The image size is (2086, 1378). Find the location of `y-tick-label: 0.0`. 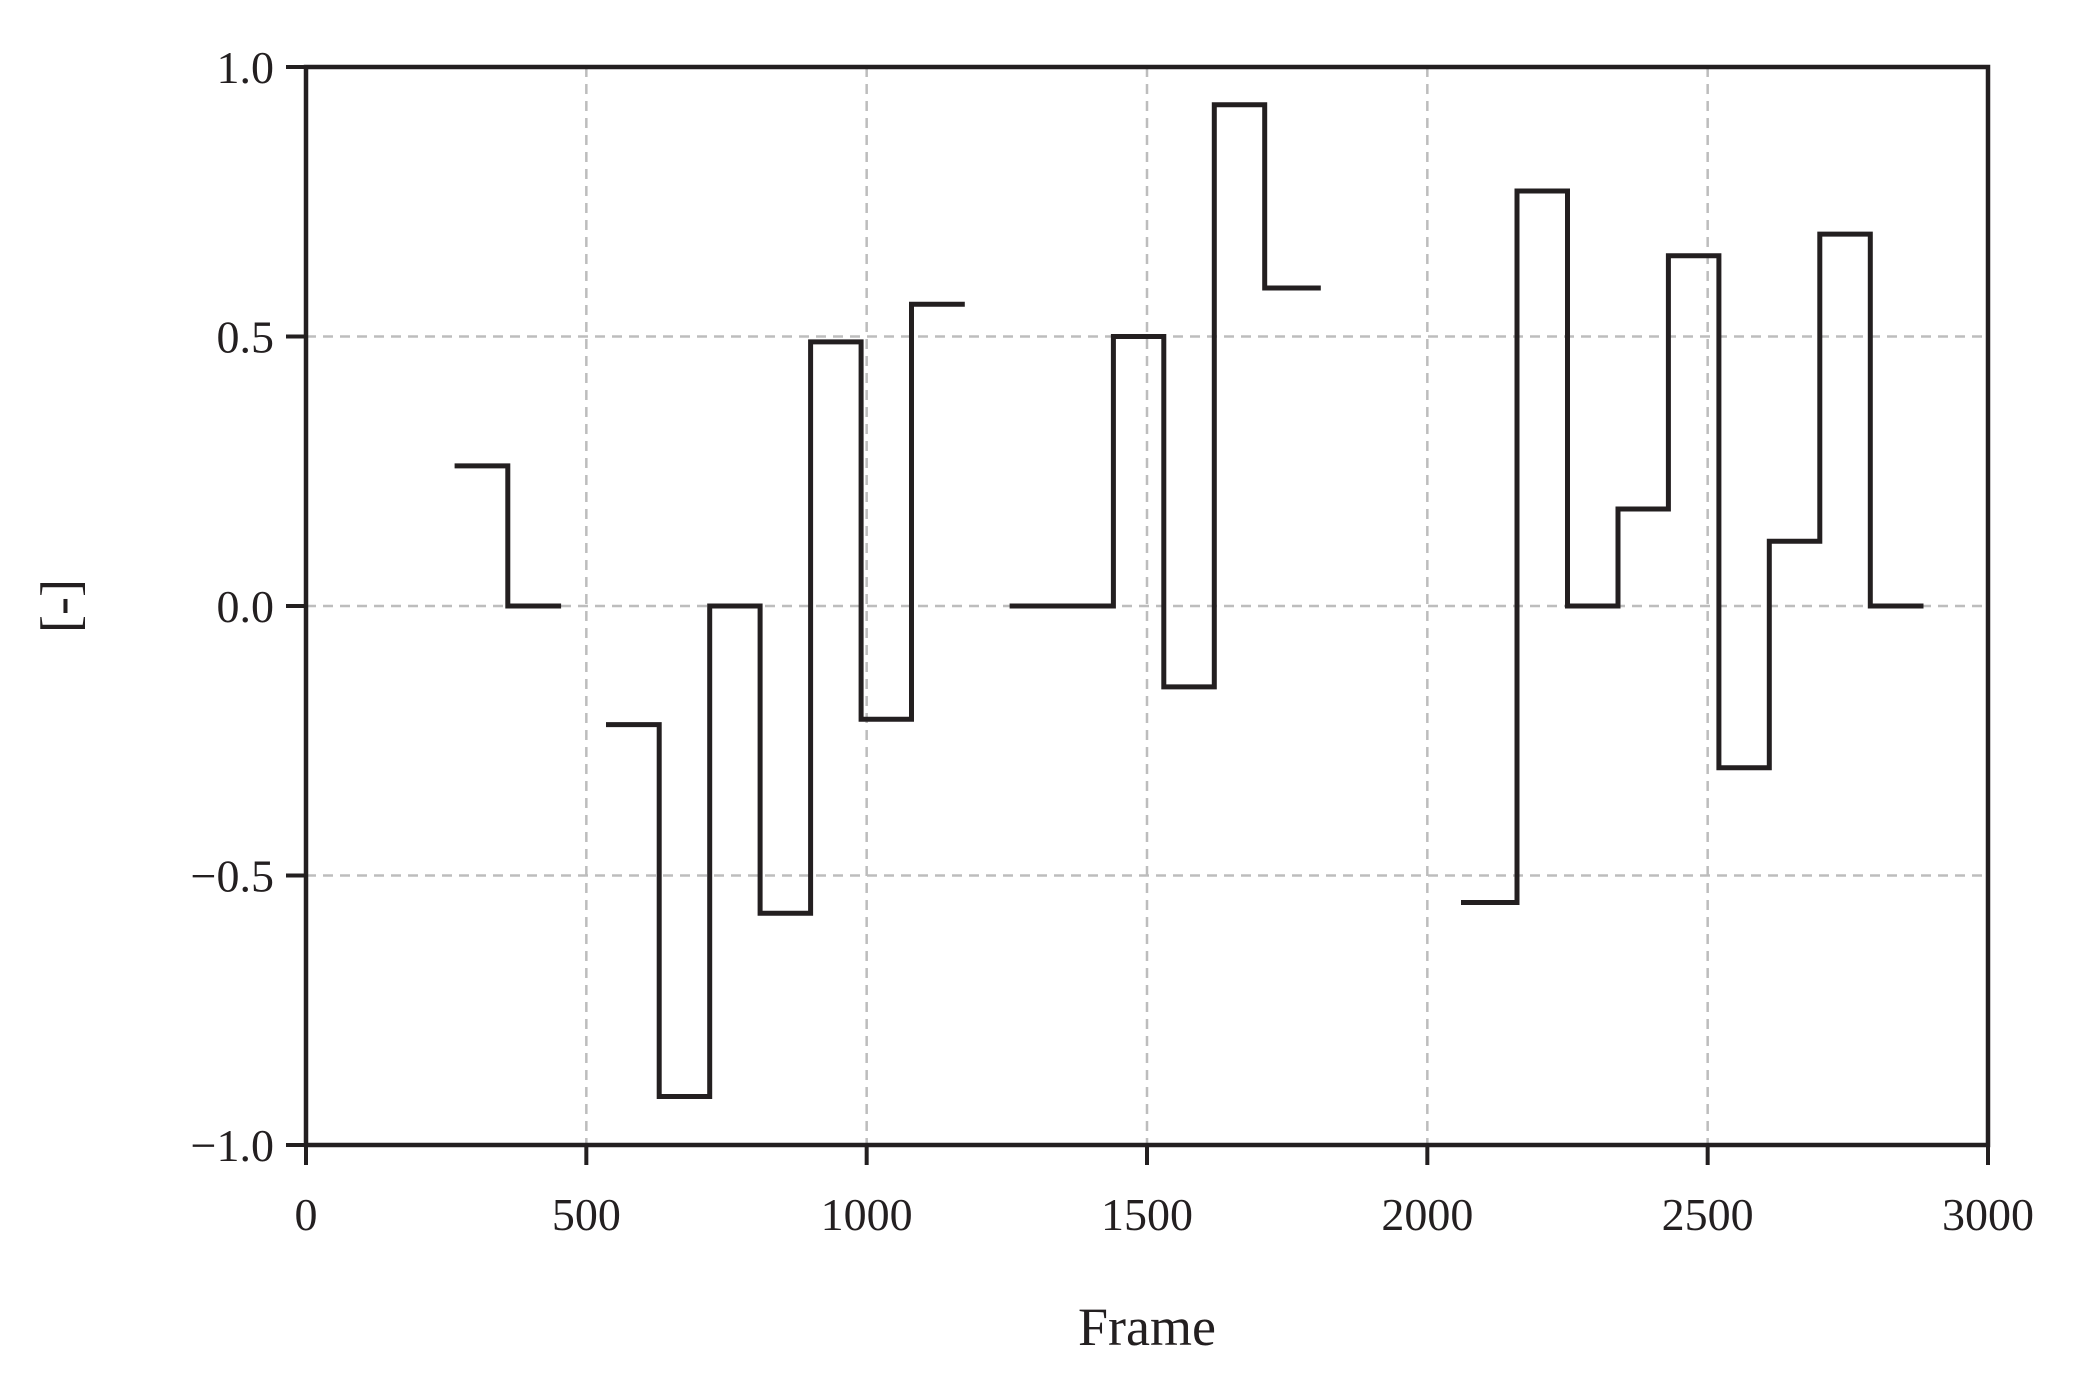

y-tick-label: 0.0 is located at coordinates (246, 606).